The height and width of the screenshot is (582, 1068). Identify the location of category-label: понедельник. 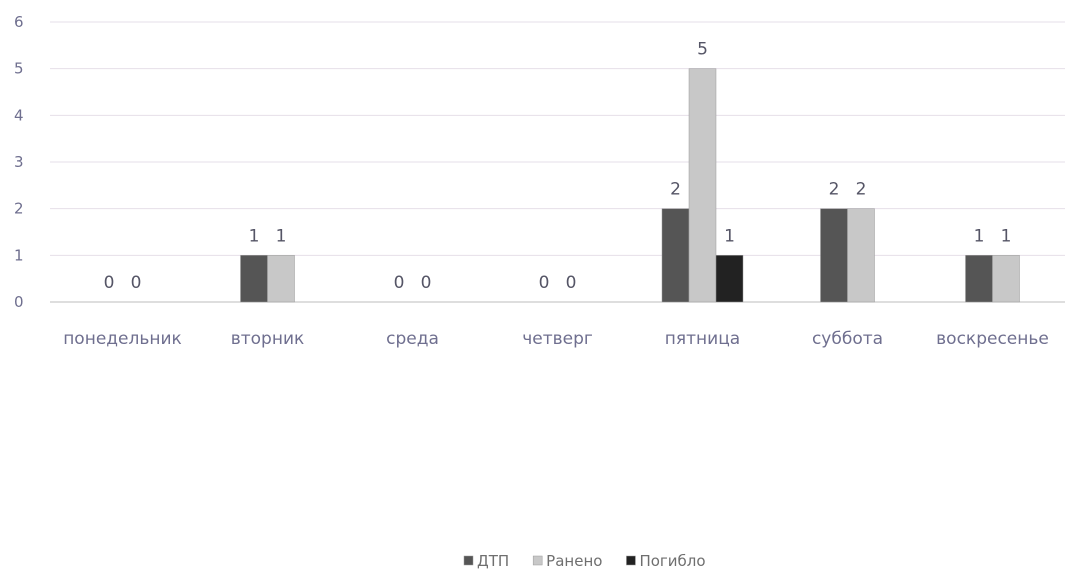
(122, 339).